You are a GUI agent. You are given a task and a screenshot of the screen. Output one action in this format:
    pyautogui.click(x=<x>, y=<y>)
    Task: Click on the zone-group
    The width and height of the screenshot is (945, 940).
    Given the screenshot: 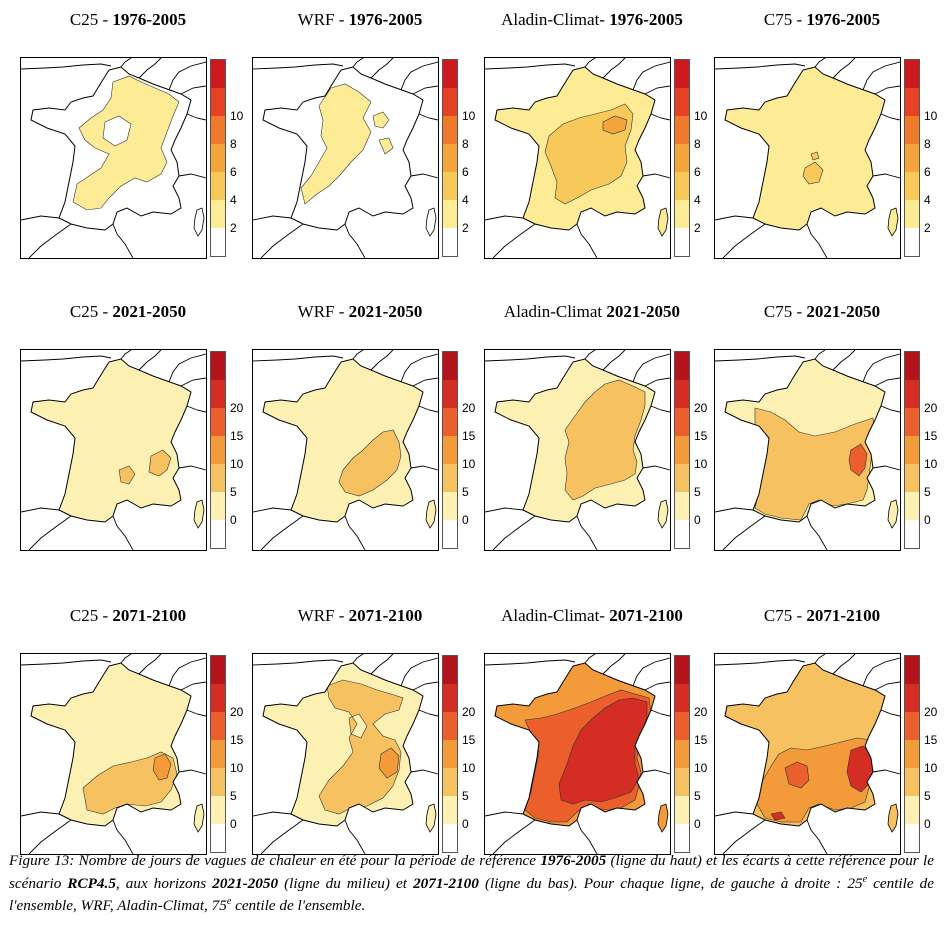 What is the action you would take?
    pyautogui.click(x=343, y=744)
    